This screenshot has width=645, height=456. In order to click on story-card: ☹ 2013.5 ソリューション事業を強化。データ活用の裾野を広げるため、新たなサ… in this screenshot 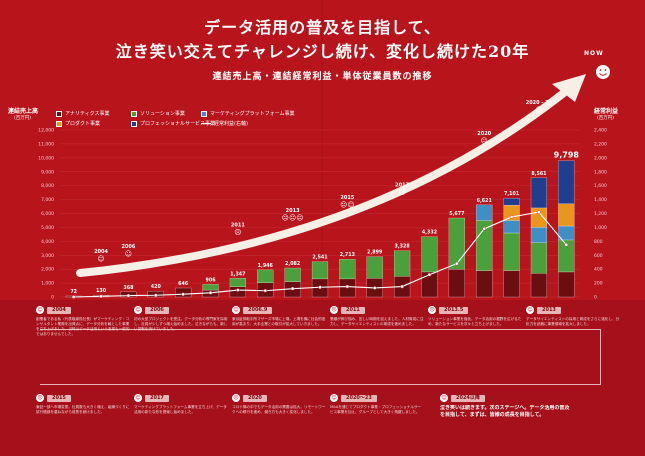, I will do `click(475, 323)`.